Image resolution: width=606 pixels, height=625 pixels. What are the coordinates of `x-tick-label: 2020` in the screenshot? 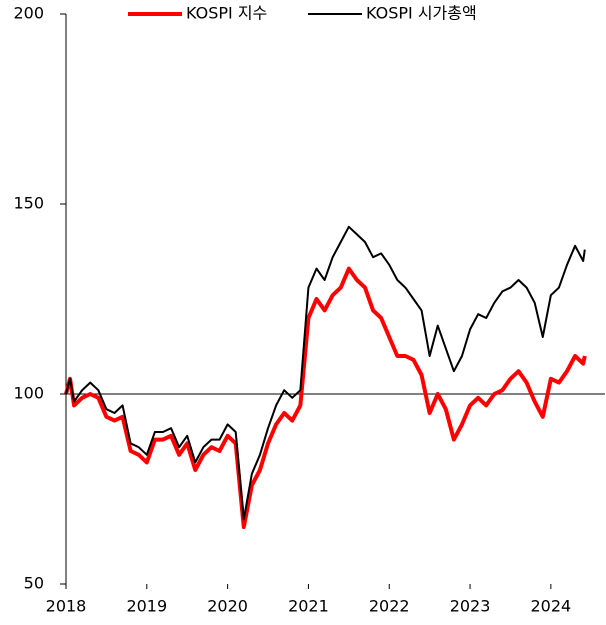 It's located at (227, 606).